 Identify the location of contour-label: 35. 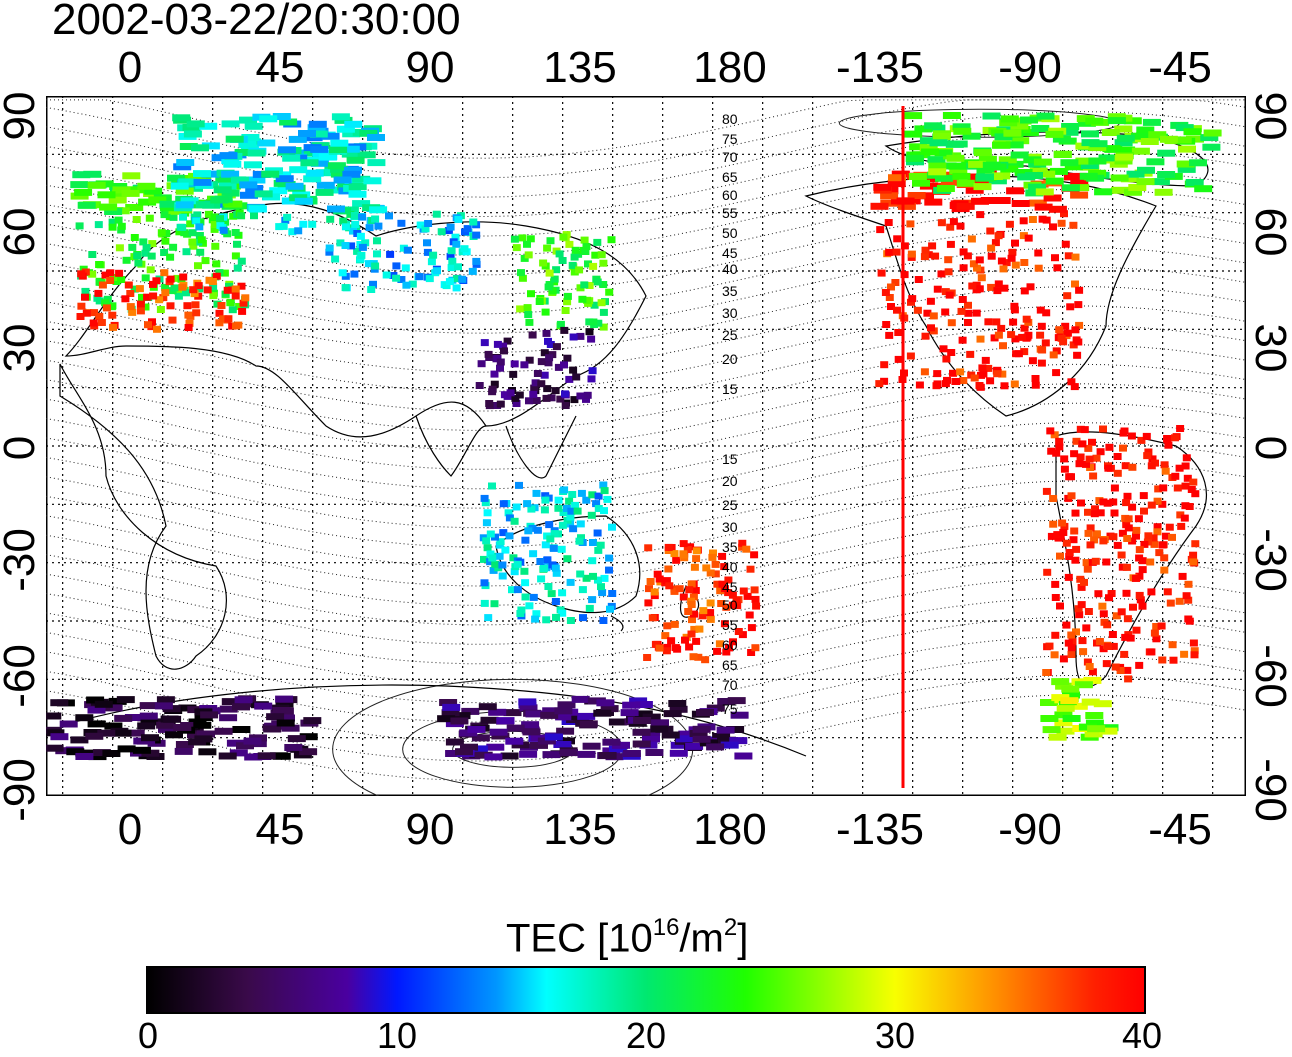
(730, 291).